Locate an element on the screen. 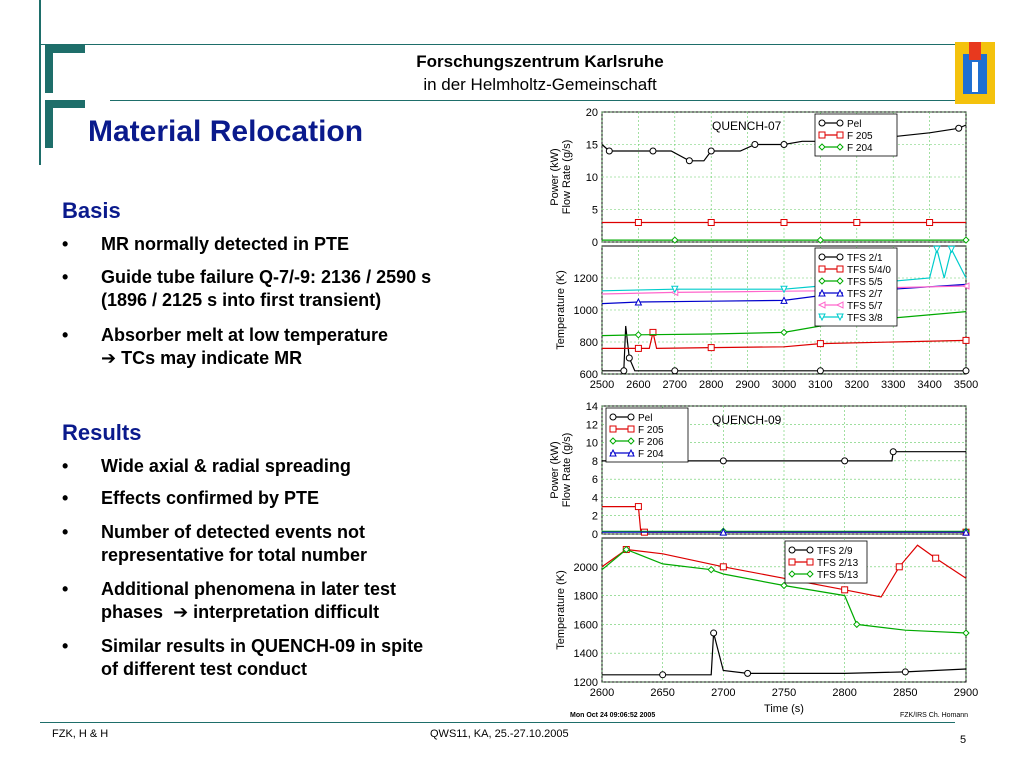  x-tick-label: 3100 is located at coordinates (820, 385).